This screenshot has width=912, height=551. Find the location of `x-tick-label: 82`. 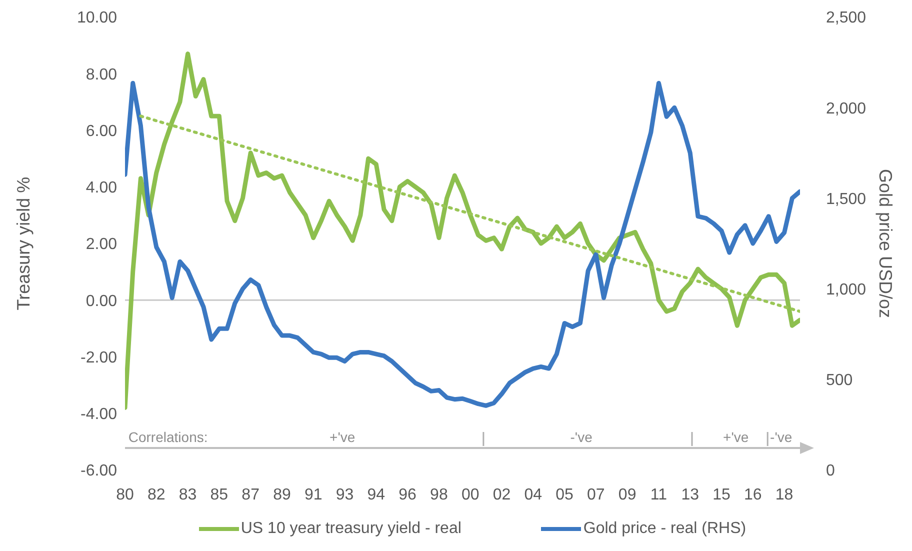

x-tick-label: 82 is located at coordinates (156, 495).